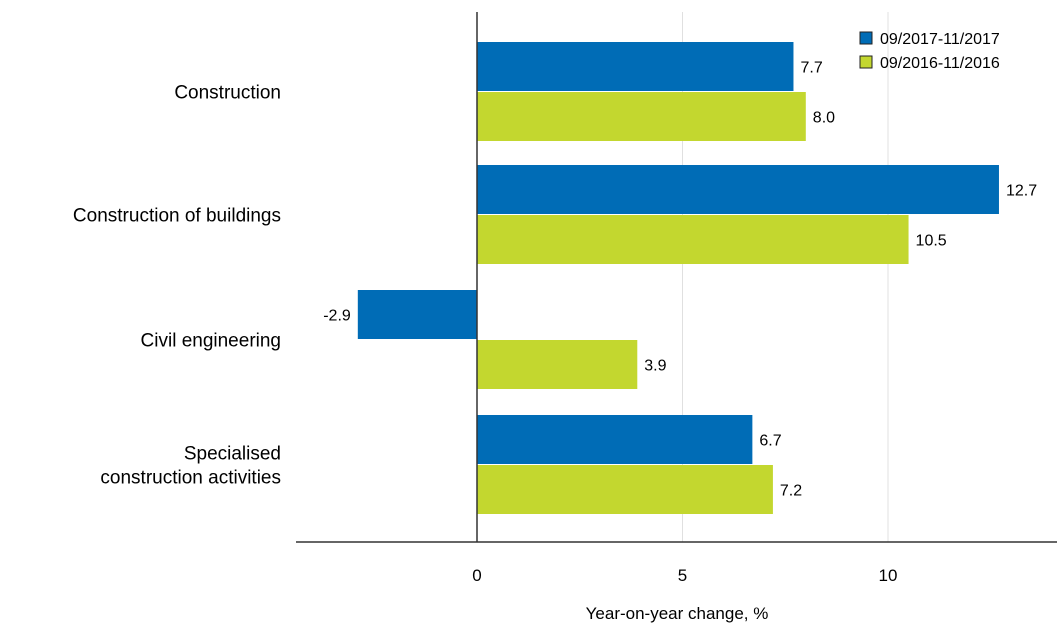  What do you see at coordinates (682, 575) in the screenshot?
I see `x-tick-label: 5` at bounding box center [682, 575].